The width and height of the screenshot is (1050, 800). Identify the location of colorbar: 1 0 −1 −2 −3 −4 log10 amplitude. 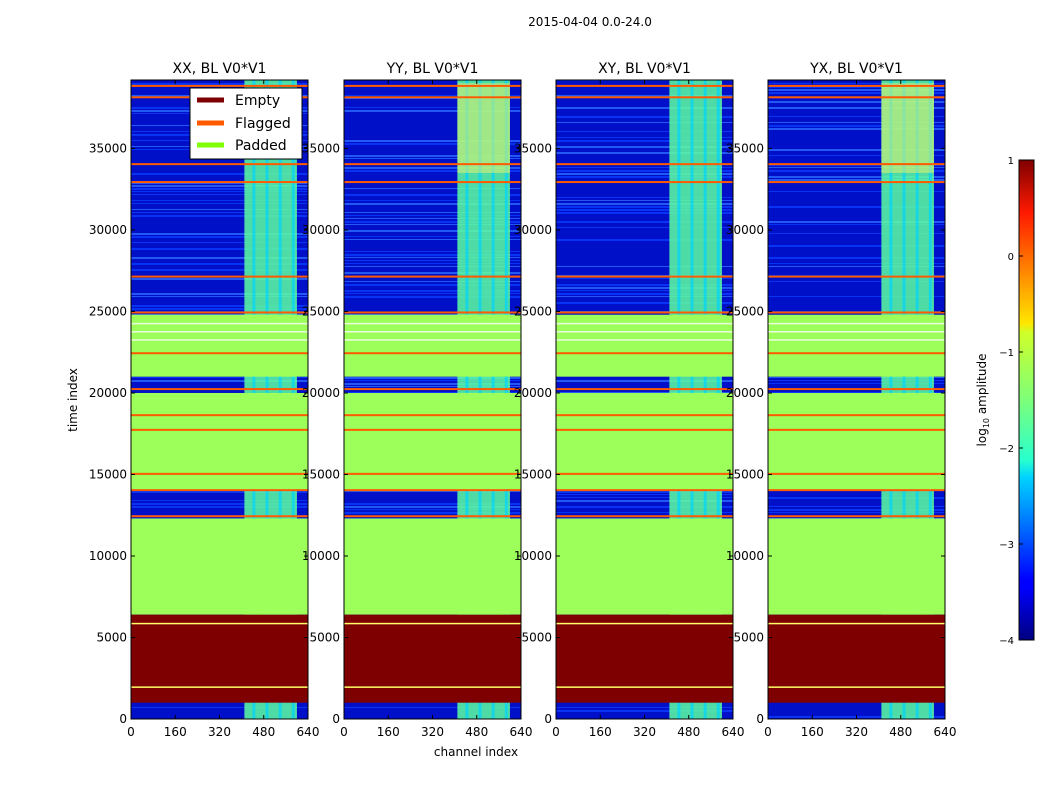
(1005, 401).